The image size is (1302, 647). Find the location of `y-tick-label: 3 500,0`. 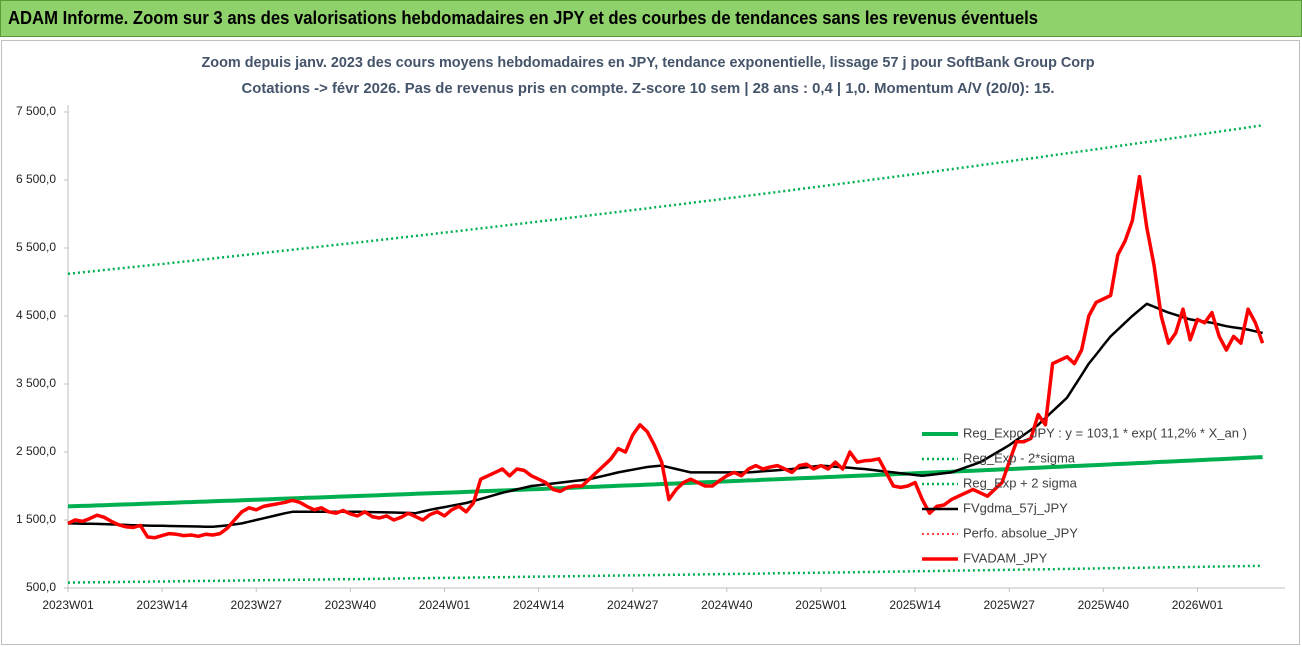

y-tick-label: 3 500,0 is located at coordinates (36, 383).